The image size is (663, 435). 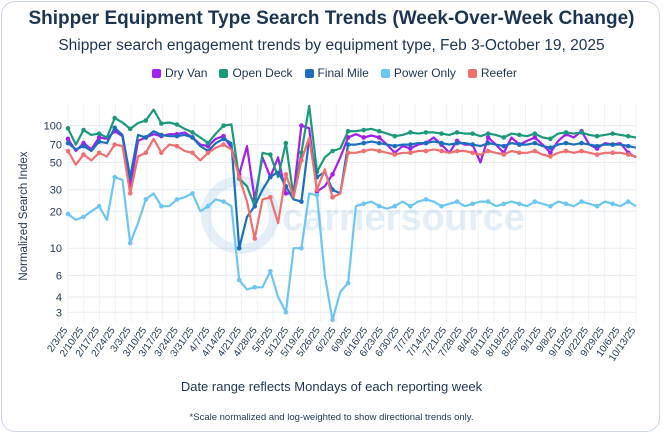 I want to click on y-tick-label: 4, so click(x=59, y=298).